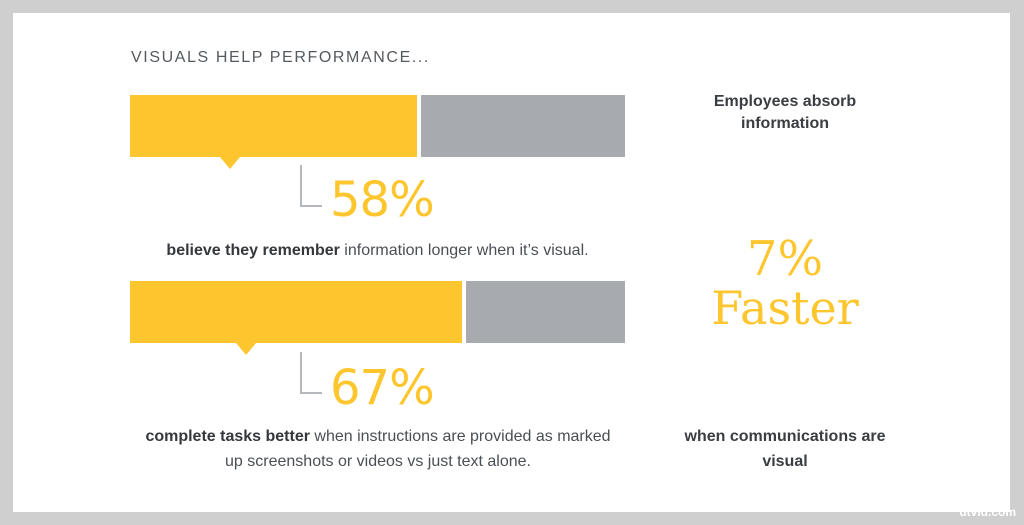 Image resolution: width=1024 pixels, height=525 pixels. I want to click on data-label-58: 58%, so click(382, 200).